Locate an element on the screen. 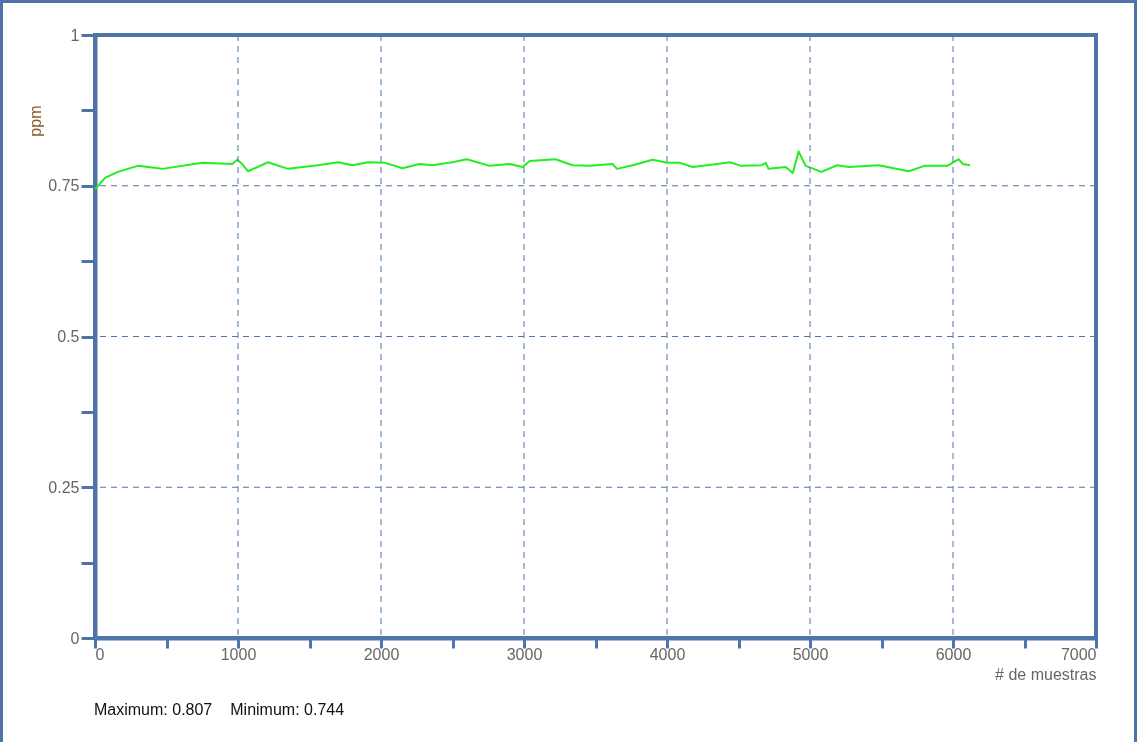  x-tick-label: 6000 is located at coordinates (953, 654).